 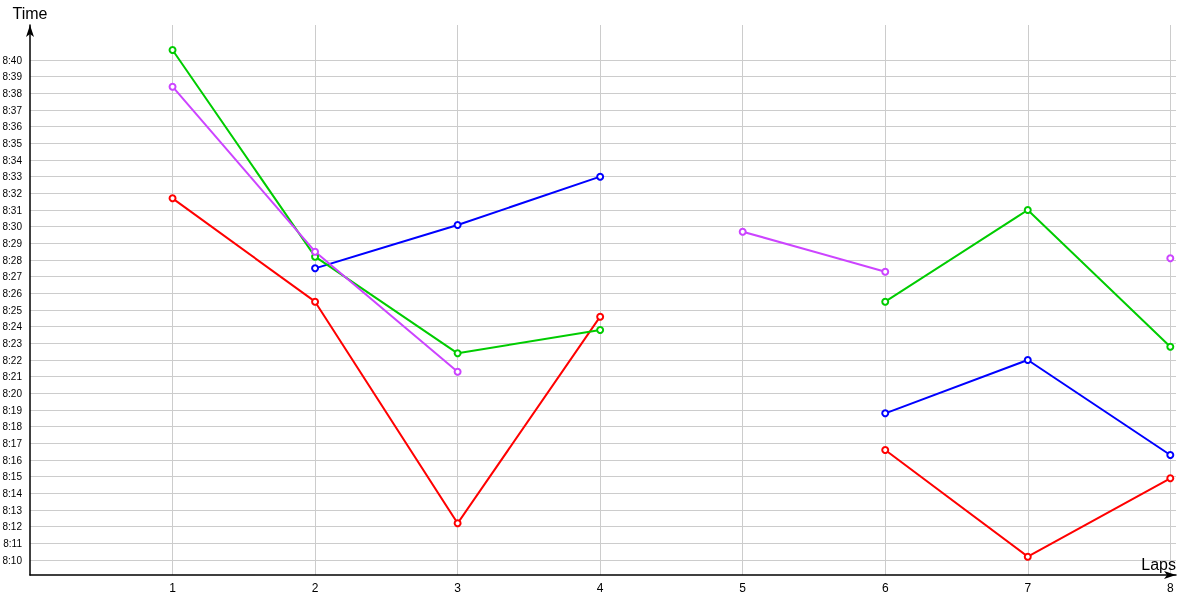 What do you see at coordinates (13, 543) in the screenshot?
I see `y-tick-label: 8:11` at bounding box center [13, 543].